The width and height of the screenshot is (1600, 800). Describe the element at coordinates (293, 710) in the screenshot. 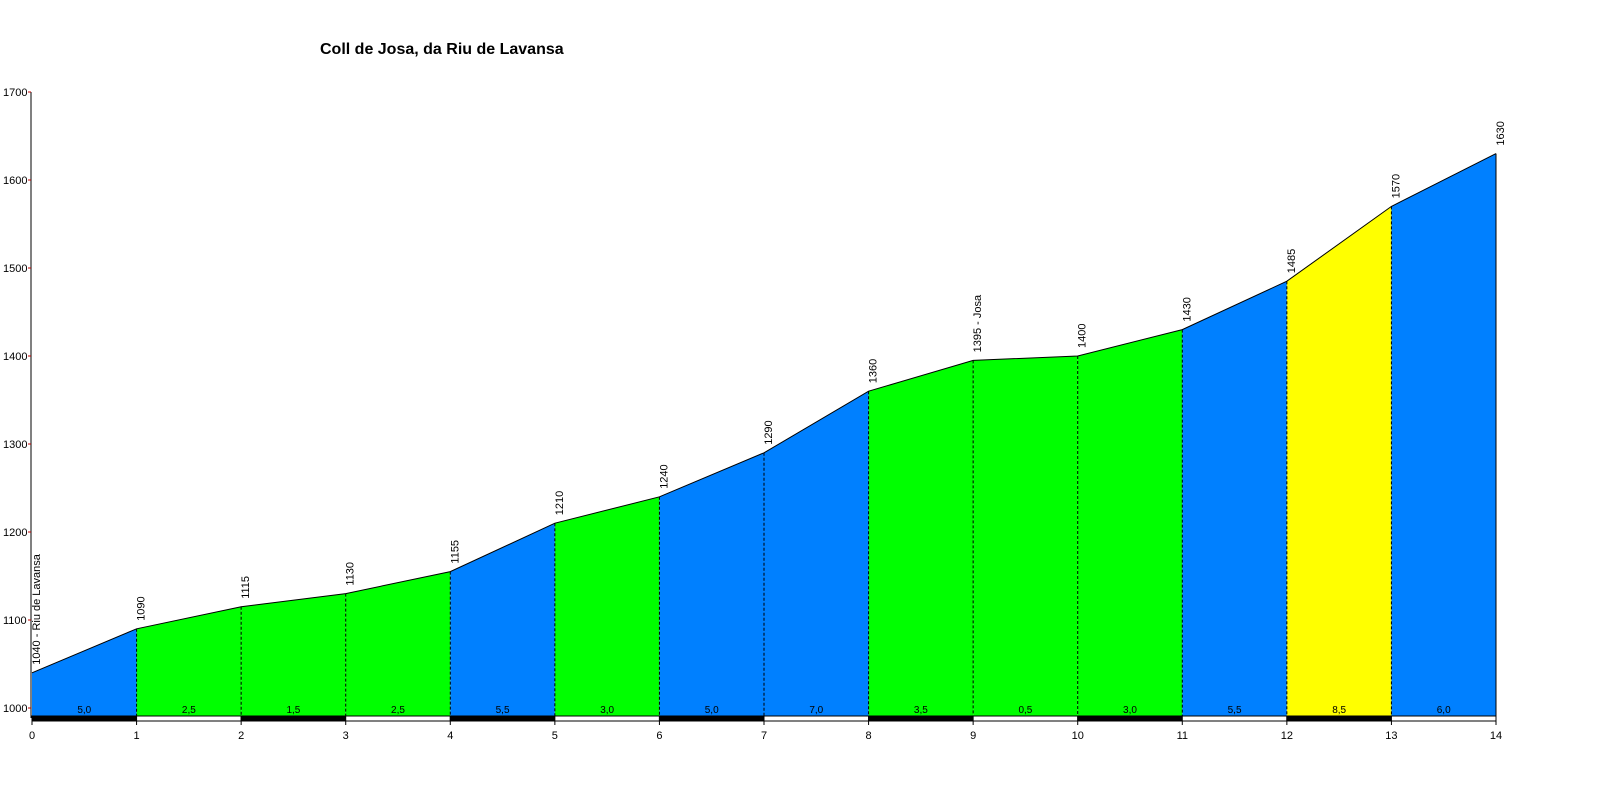

I see `grade-label: 1,5` at that location.